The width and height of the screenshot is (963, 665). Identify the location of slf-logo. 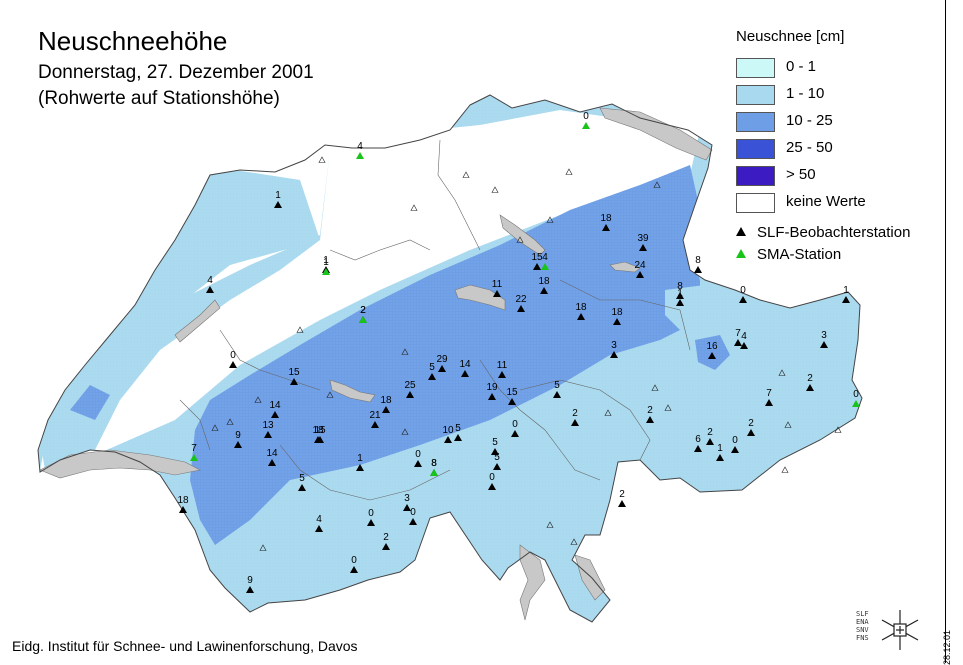
(900, 630).